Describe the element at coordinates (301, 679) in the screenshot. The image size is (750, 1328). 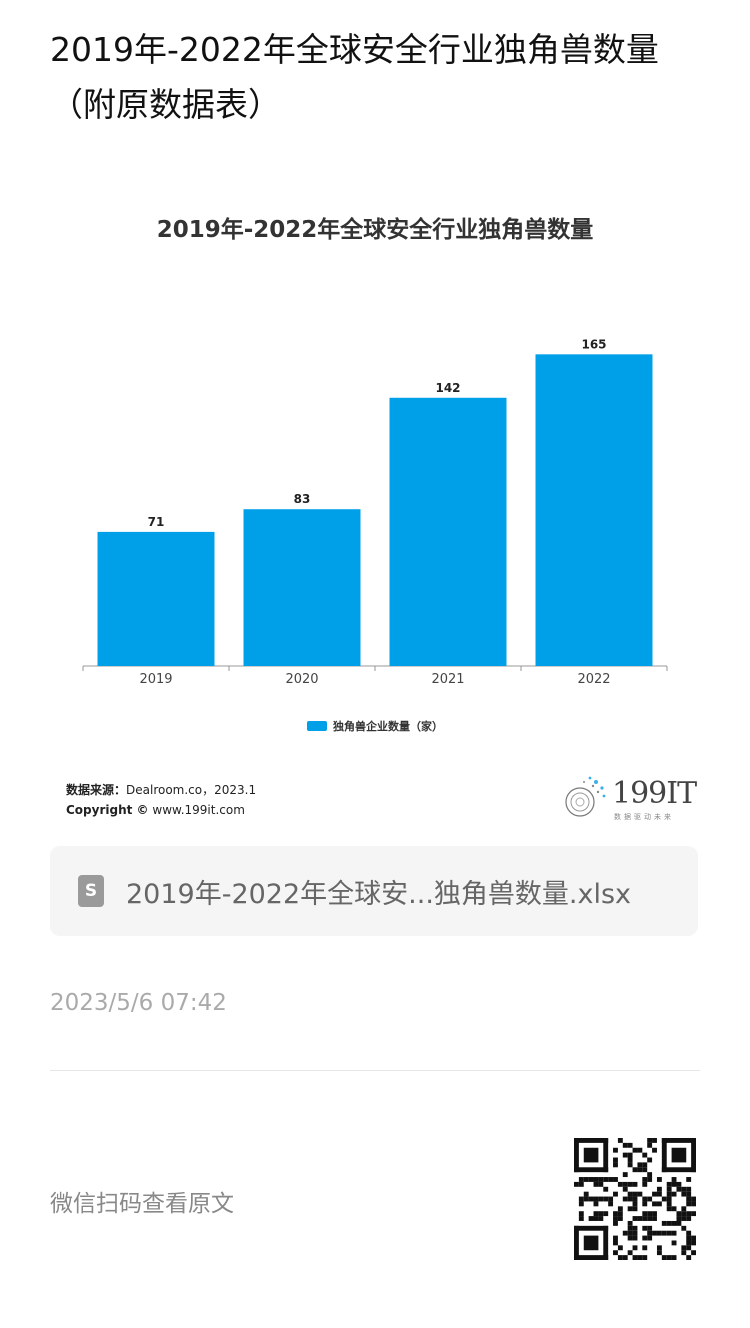
I see `x-tick-label-2020: 2020` at that location.